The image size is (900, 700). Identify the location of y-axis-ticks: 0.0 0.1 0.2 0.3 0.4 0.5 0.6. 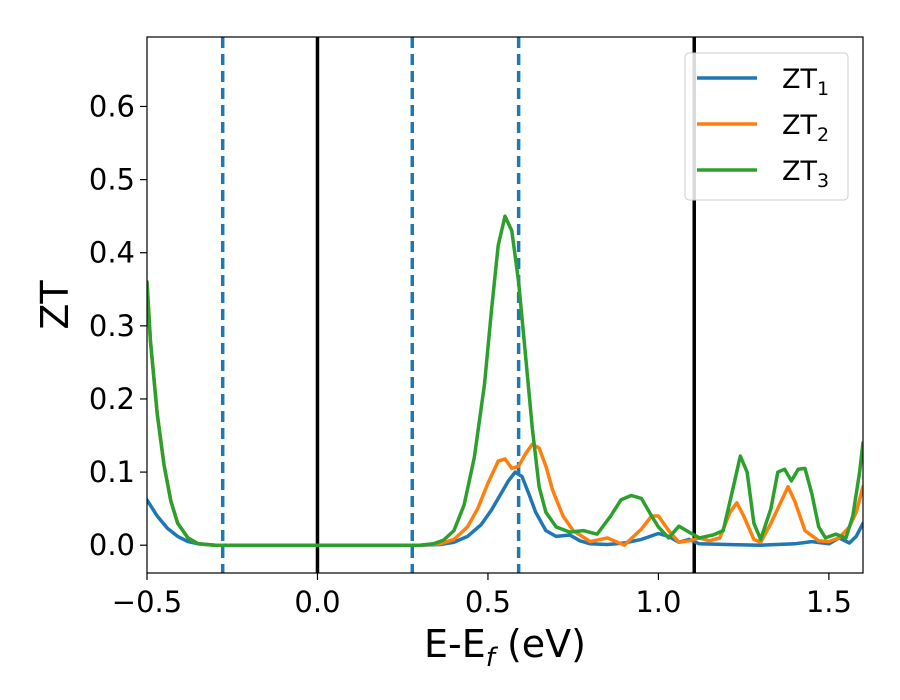
(118, 325).